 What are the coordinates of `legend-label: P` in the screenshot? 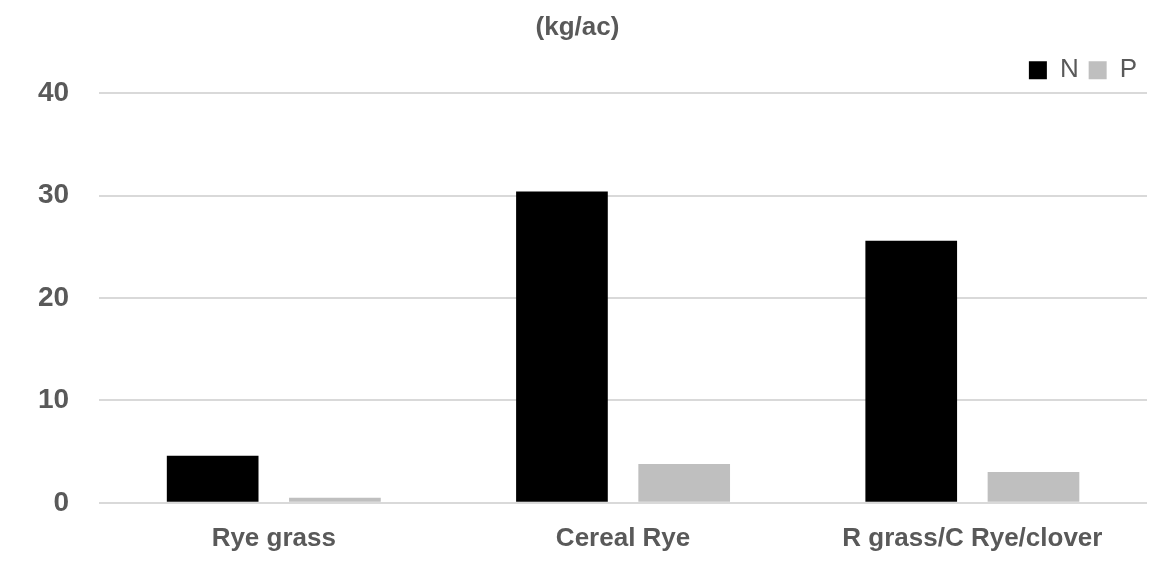 It's located at (1128, 68).